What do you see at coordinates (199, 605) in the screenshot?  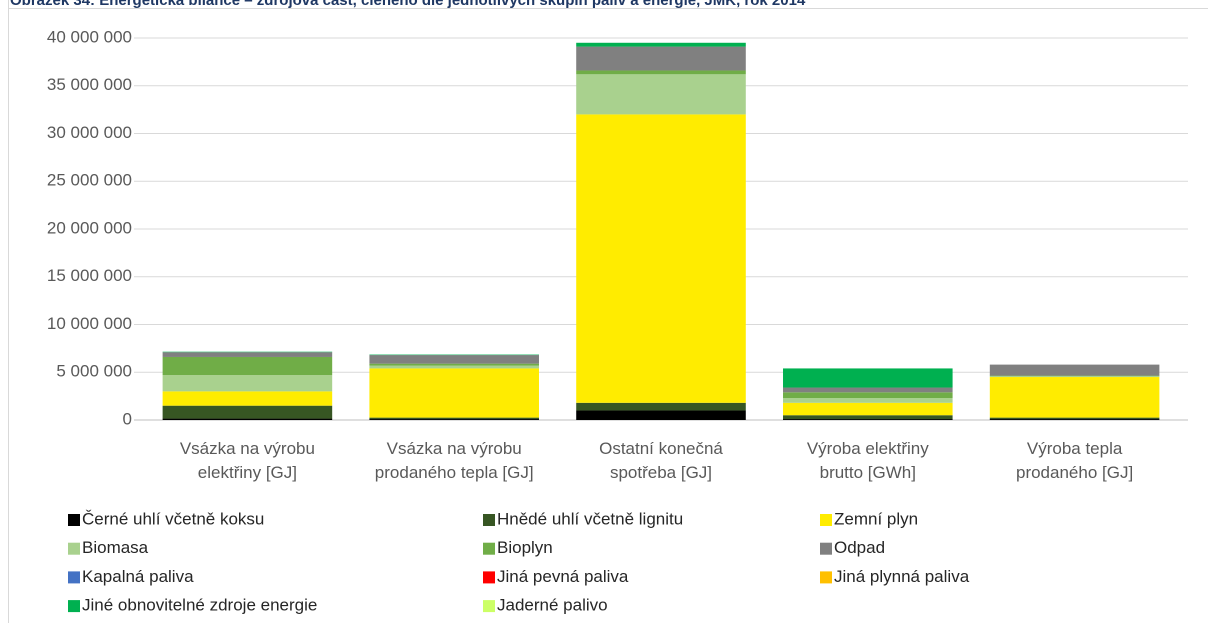 I see `legend-label: Jiné obnovitelné zdroje energie` at bounding box center [199, 605].